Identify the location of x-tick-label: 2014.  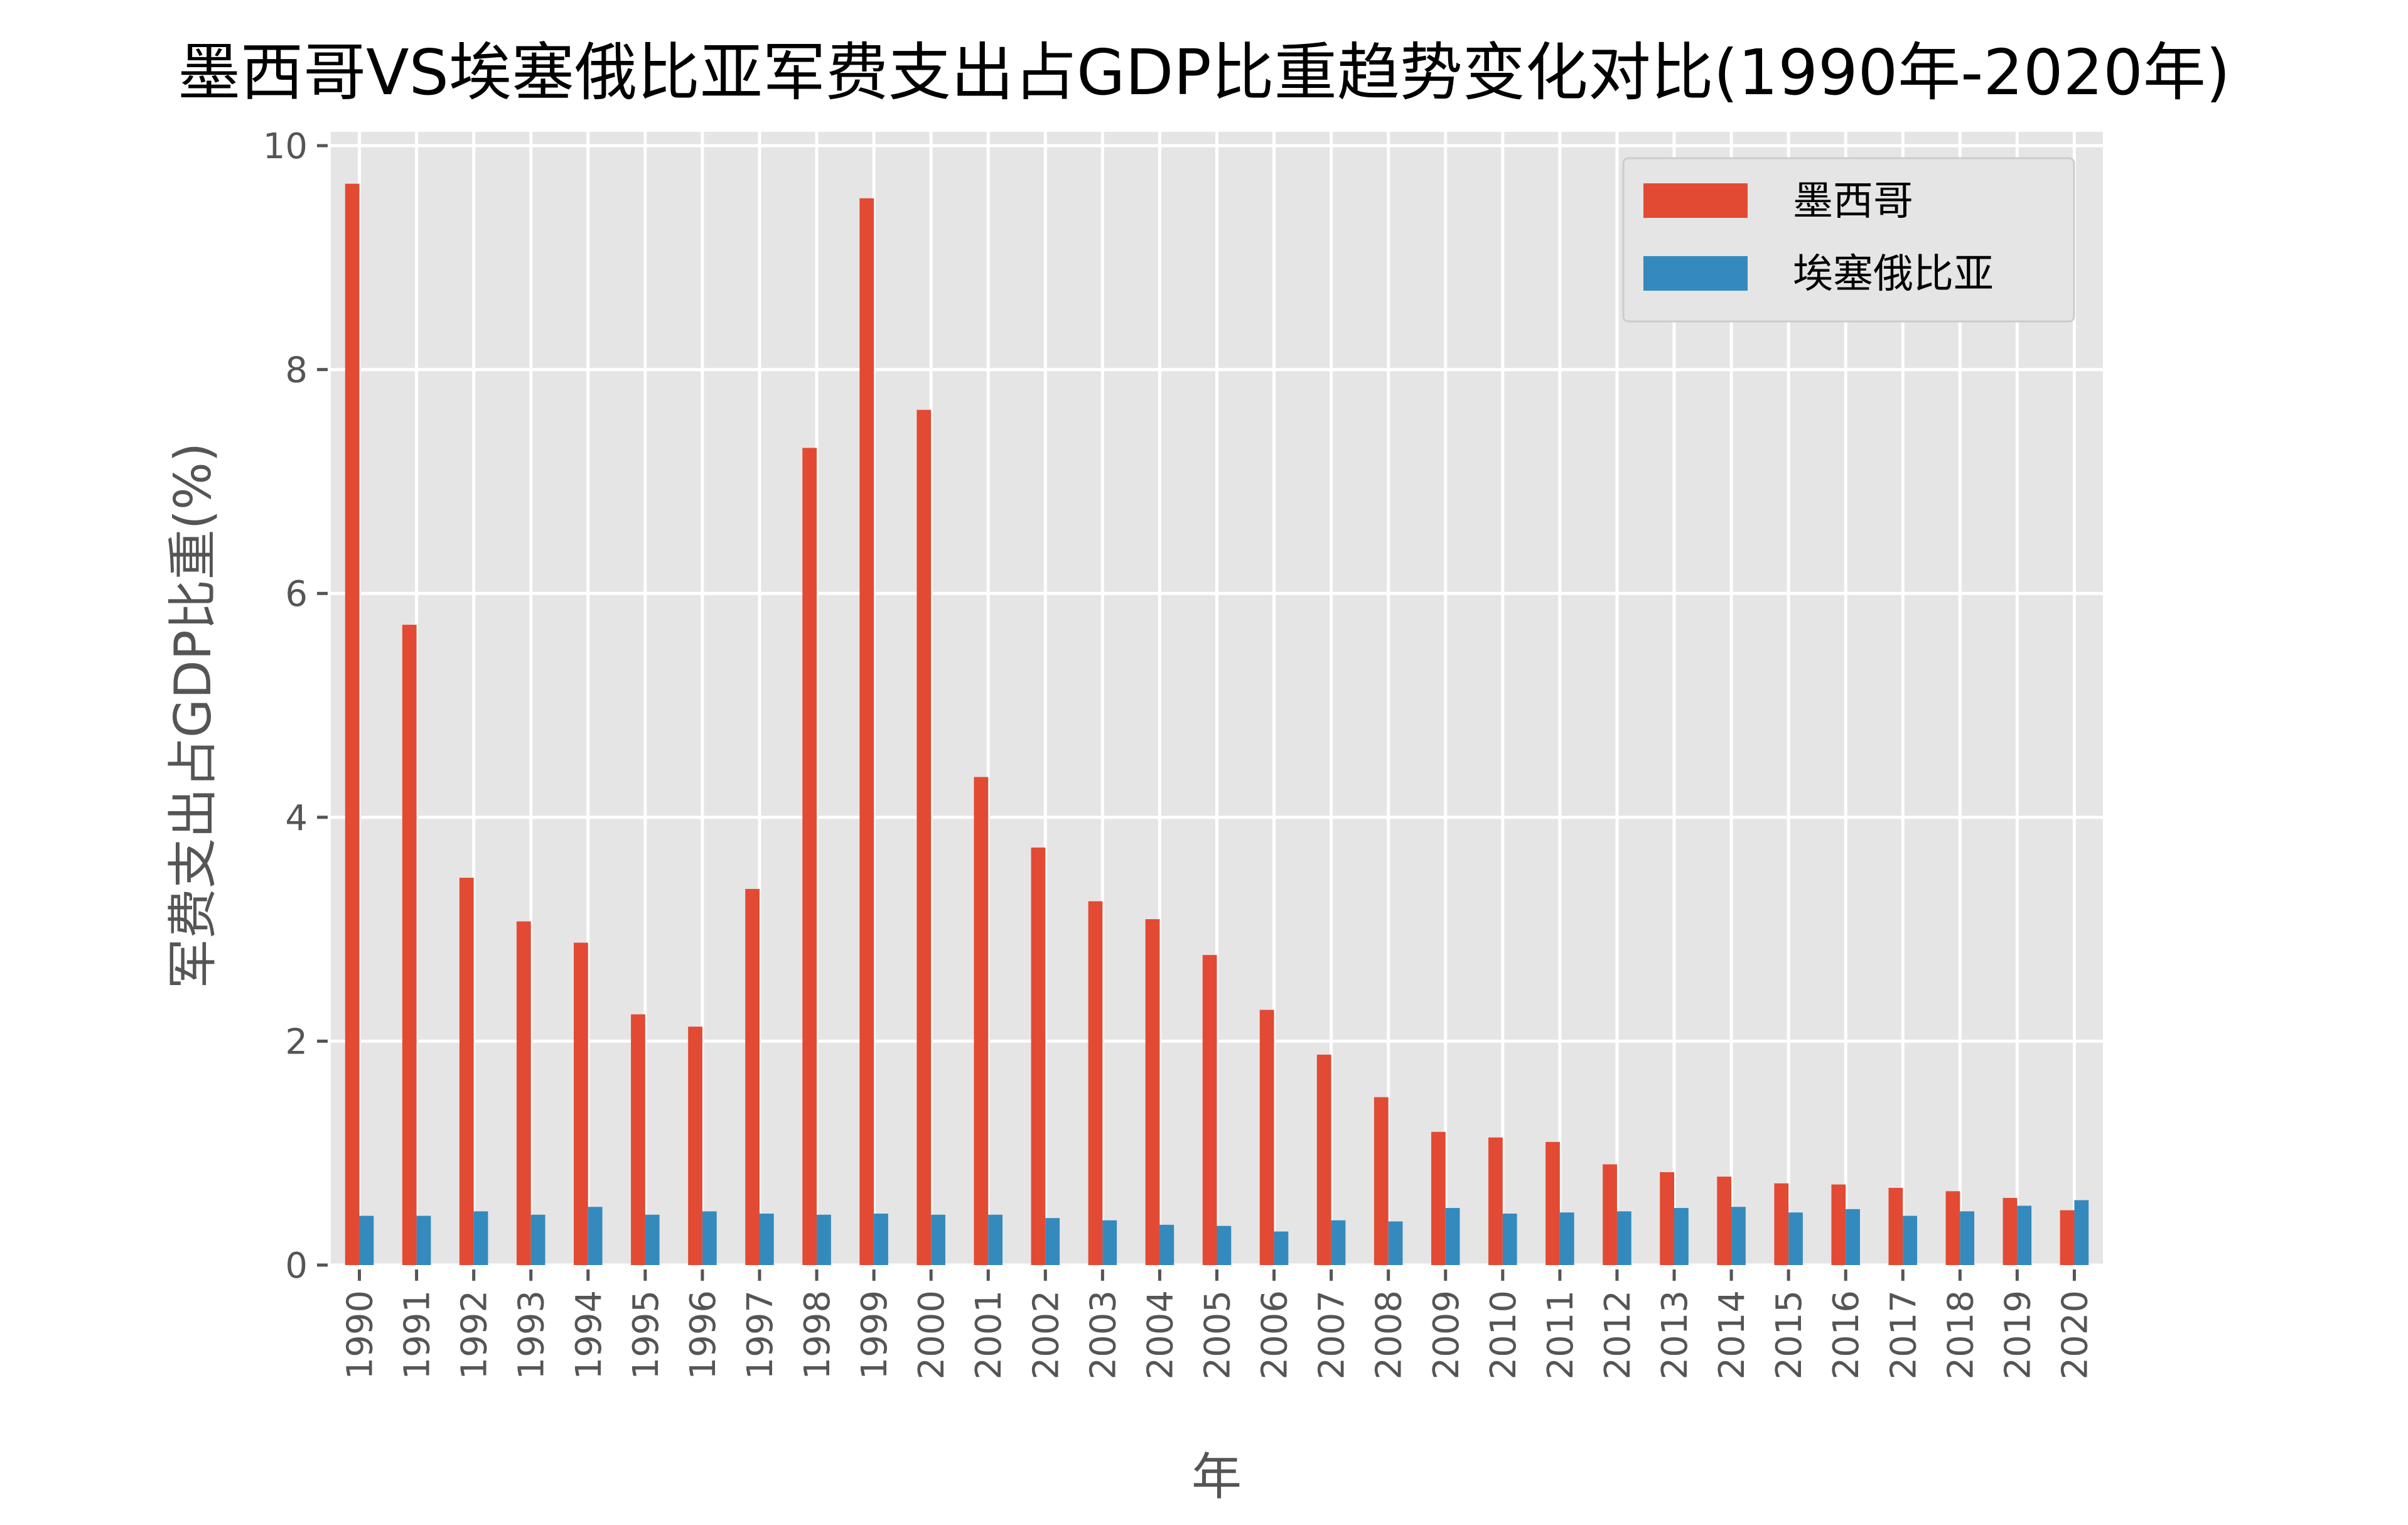
(1732, 1335).